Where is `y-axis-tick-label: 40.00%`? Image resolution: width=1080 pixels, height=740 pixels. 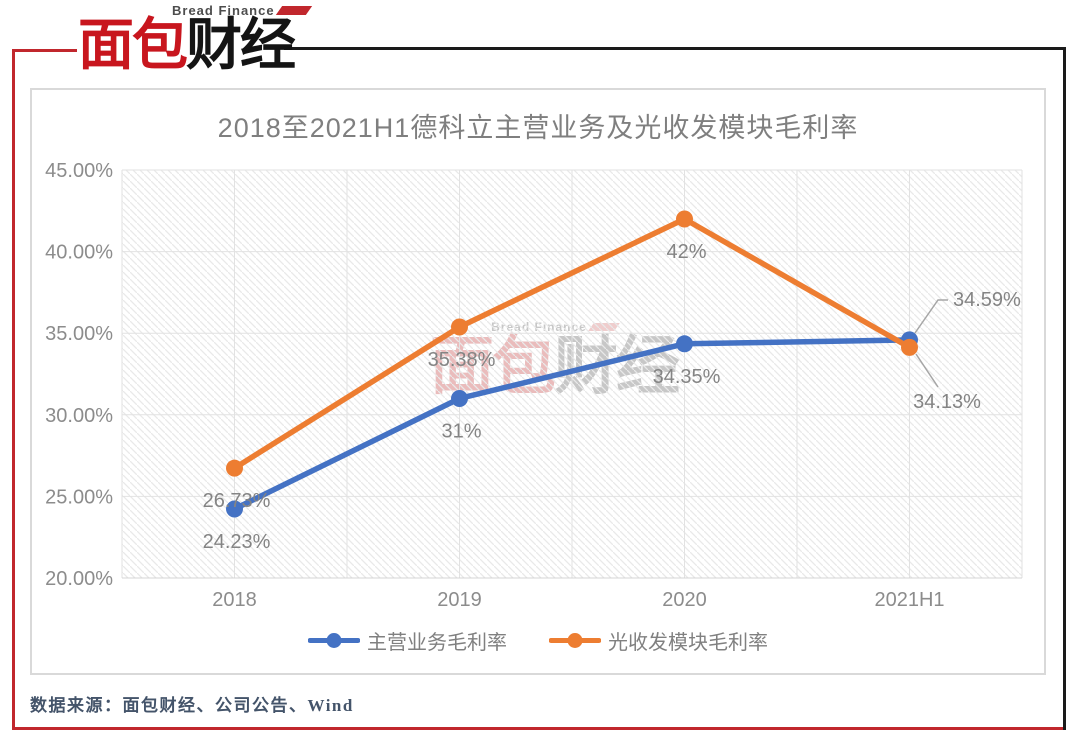 y-axis-tick-label: 40.00% is located at coordinates (79, 253).